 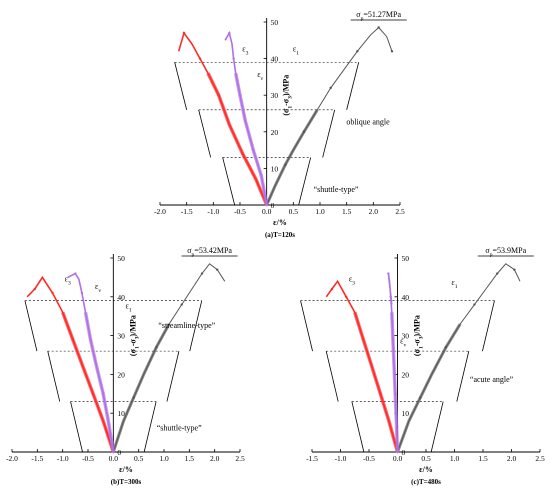 I want to click on annotation: “shuttle-type”, so click(x=336, y=189).